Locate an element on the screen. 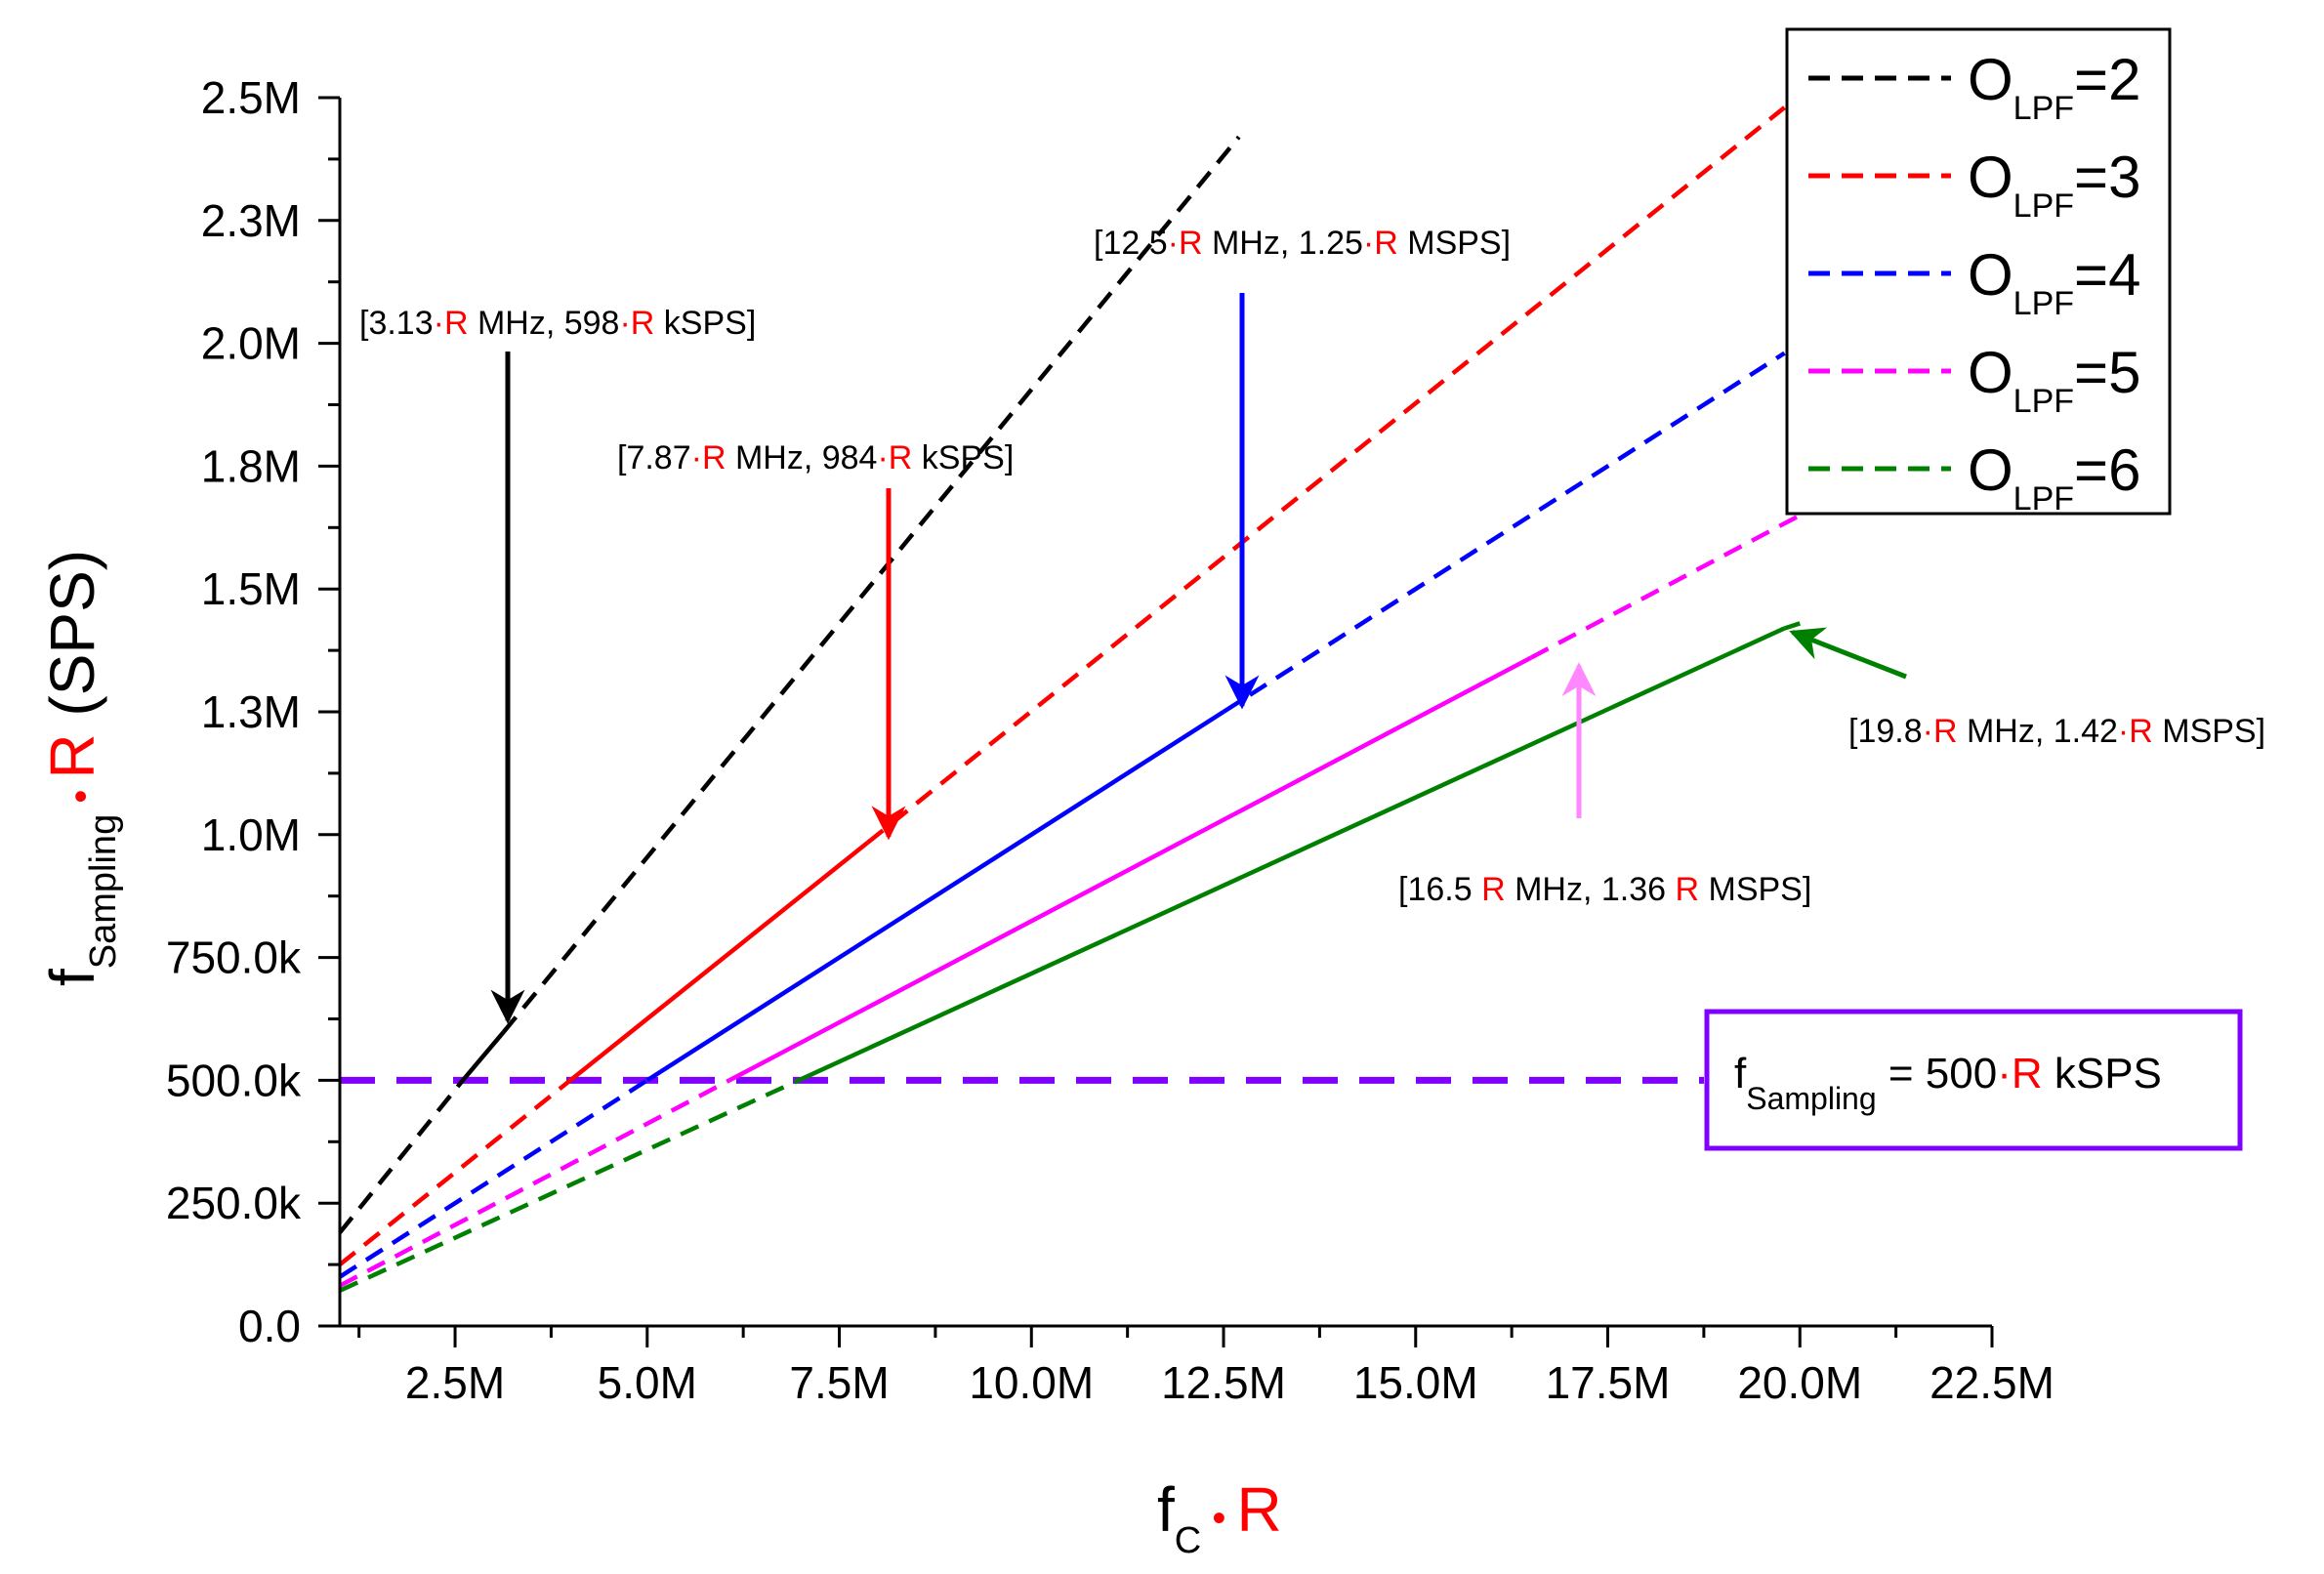 This screenshot has width=2324, height=1574. legend-entry-label: OLPF=2 is located at coordinates (2054, 87).